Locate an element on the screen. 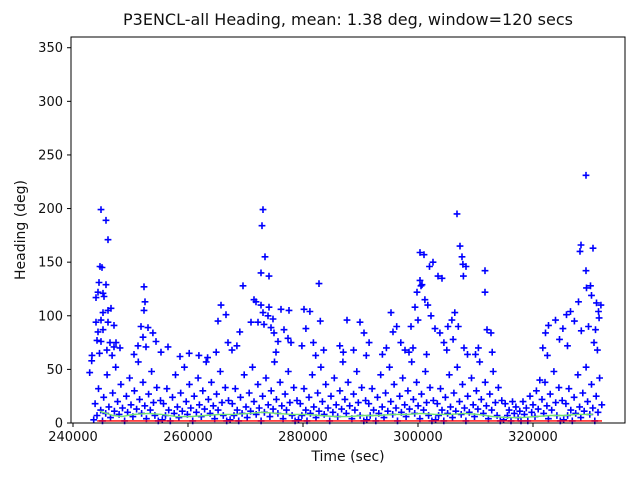  x-tick-label: 280000 is located at coordinates (303, 437).